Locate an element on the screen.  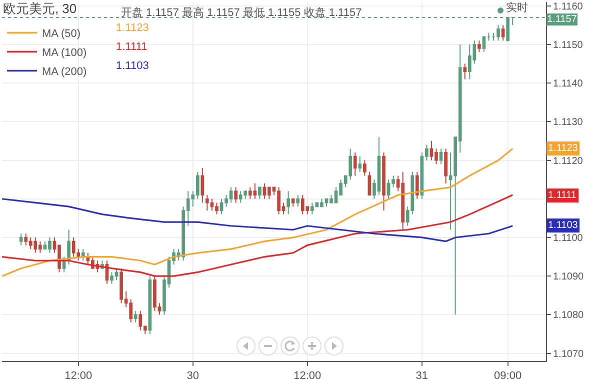
legend-label: MA (50) is located at coordinates (61, 34).